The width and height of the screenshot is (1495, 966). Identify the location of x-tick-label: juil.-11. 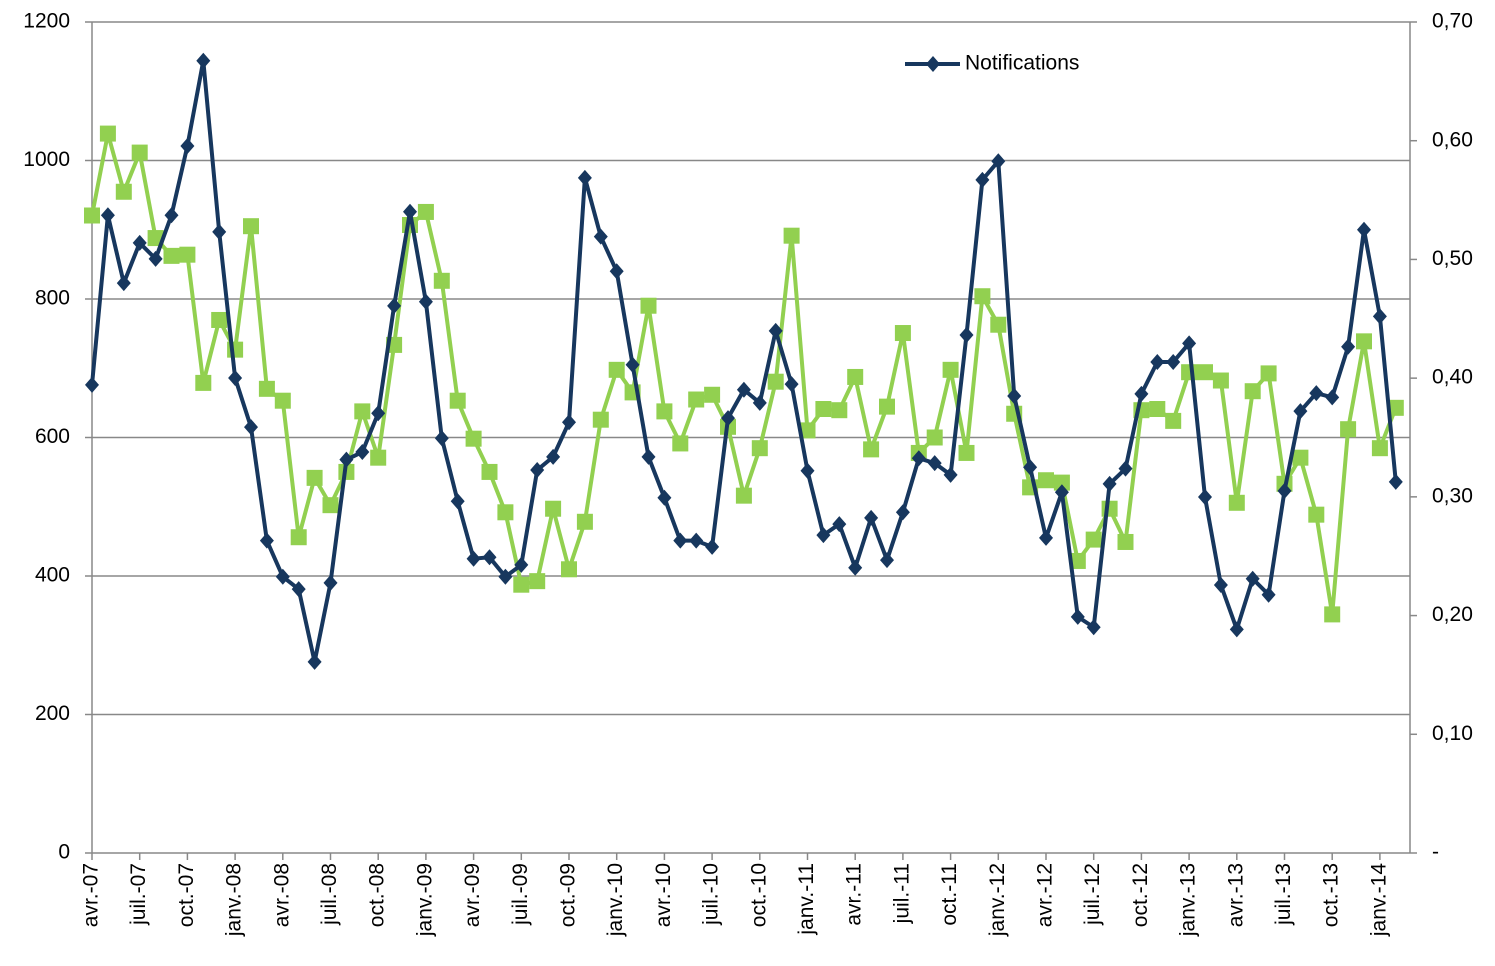
(901, 893).